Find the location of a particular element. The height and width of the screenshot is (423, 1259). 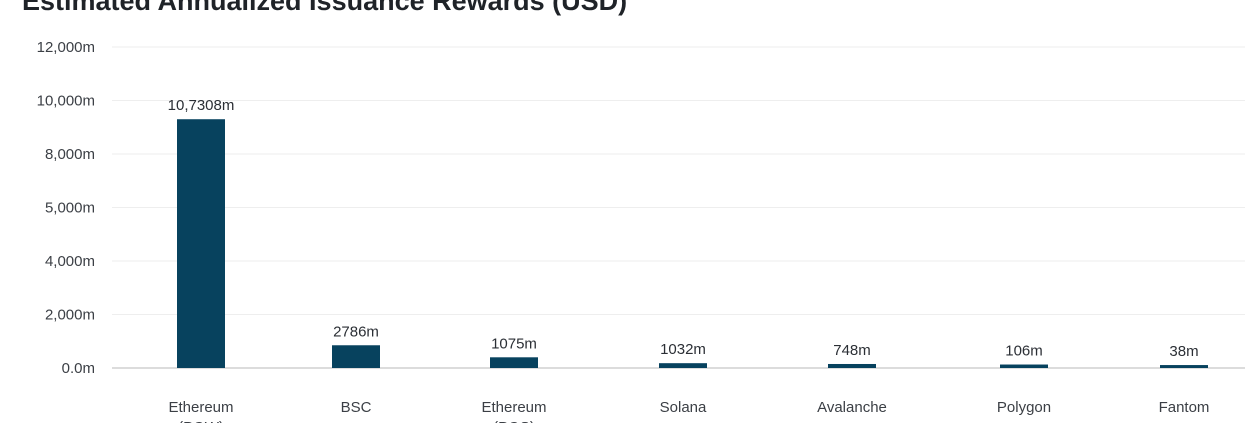

data-label: 1032m is located at coordinates (683, 349).